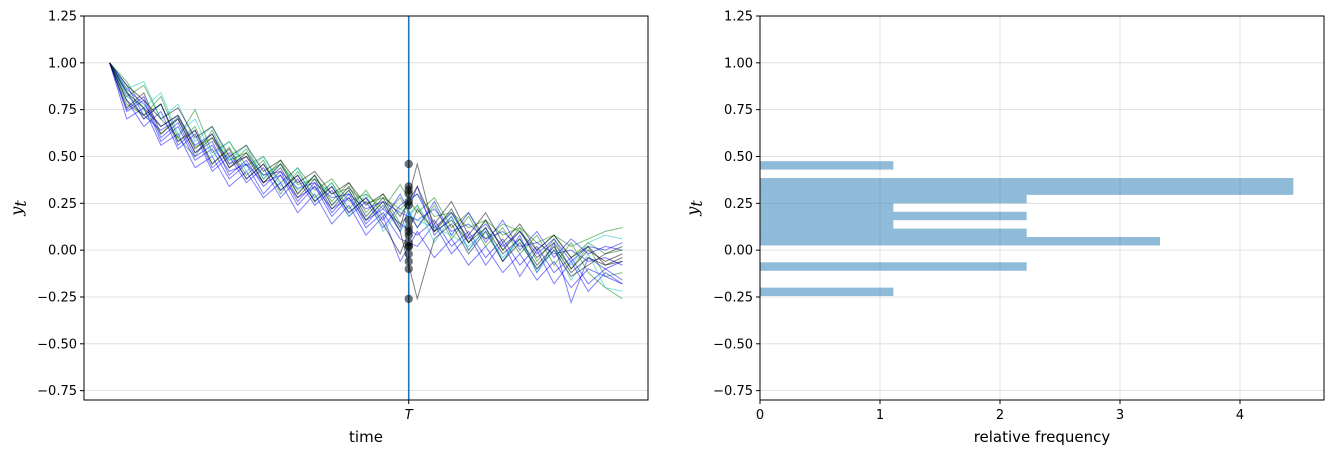 The height and width of the screenshot is (454, 1333). I want to click on histogram-x-tick-label: 1, so click(880, 415).